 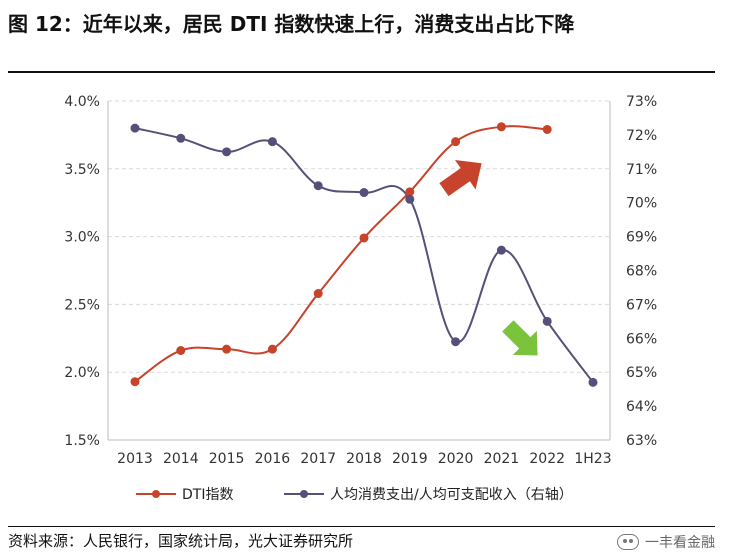 I want to click on y-right-tick-label: 69%, so click(x=641, y=238).